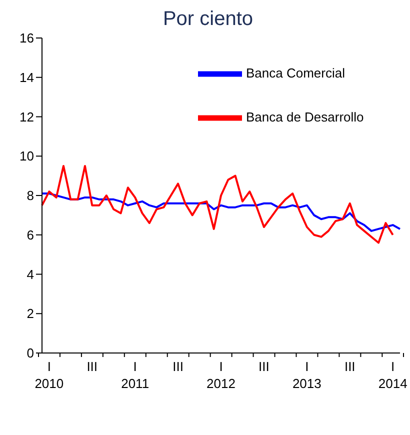 This screenshot has height=435, width=410. I want to click on y-tick-label: 8, so click(30, 196).